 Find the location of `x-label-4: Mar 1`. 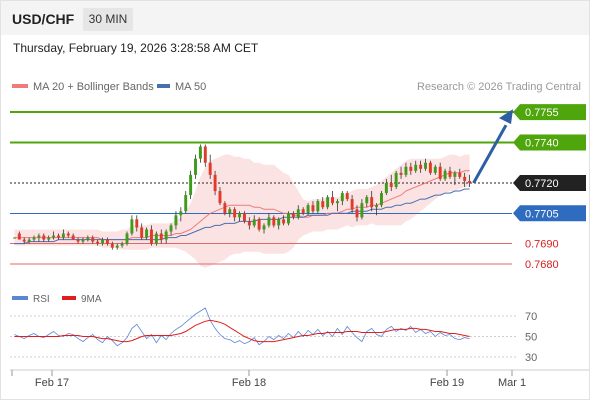

x-label-4: Mar 1 is located at coordinates (512, 383).